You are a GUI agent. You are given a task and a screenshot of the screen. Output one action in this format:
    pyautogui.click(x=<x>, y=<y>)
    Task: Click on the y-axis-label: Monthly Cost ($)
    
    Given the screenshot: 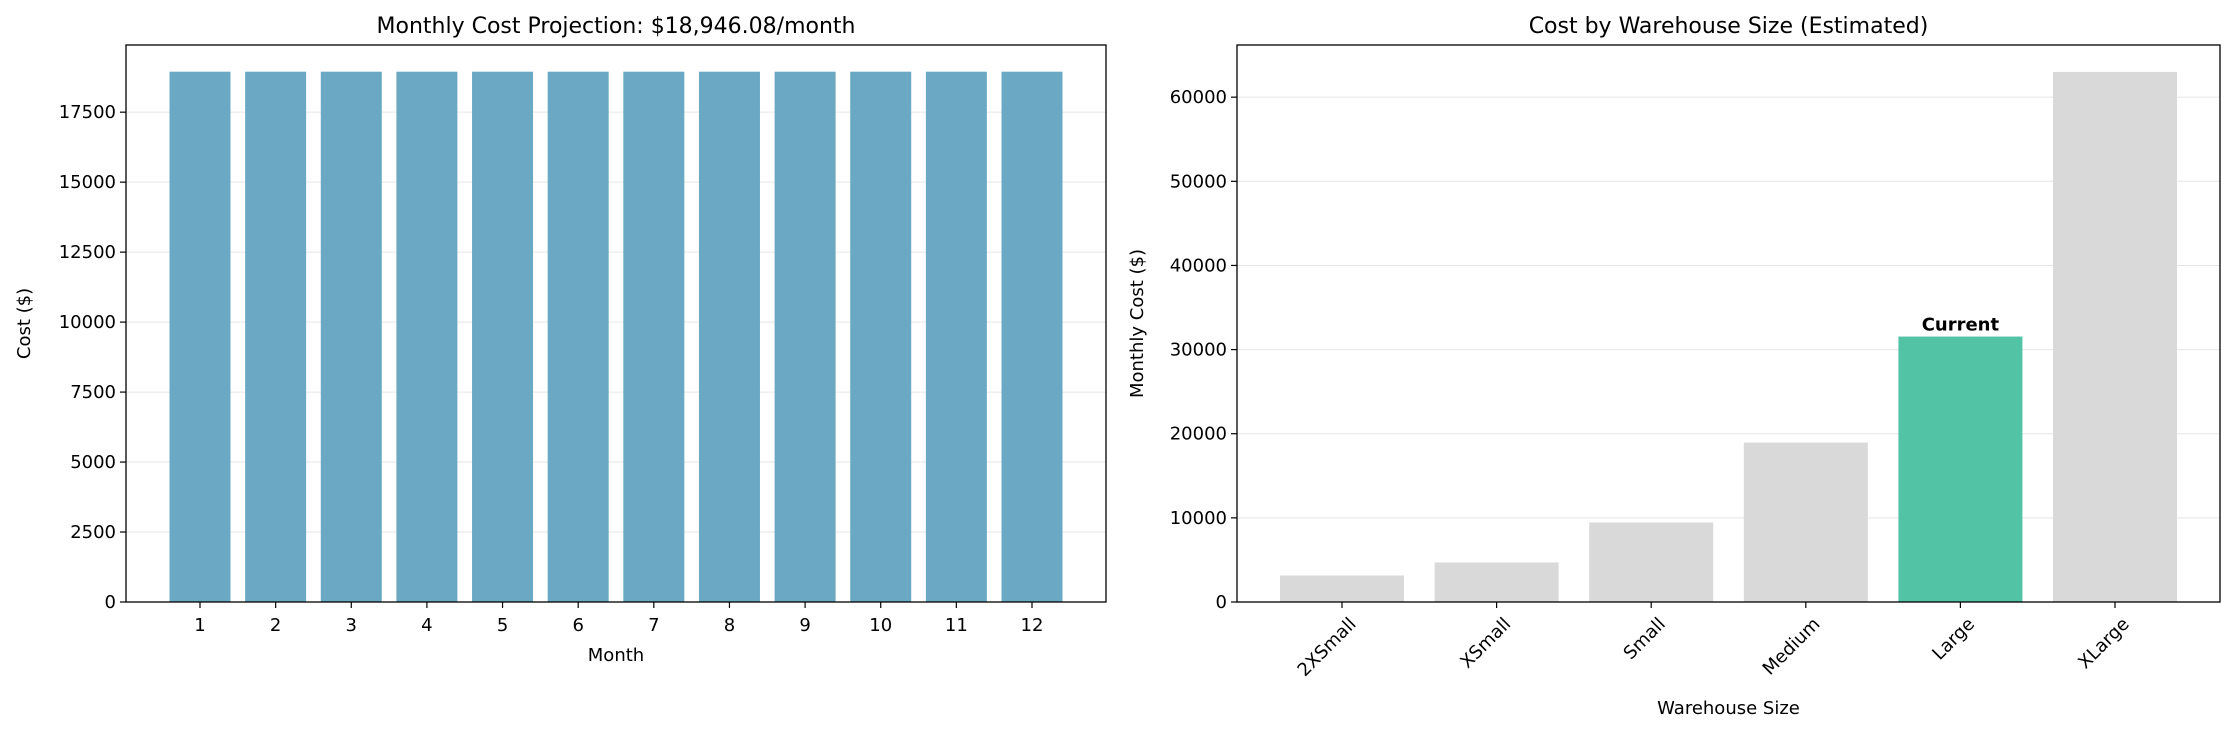 What is the action you would take?
    pyautogui.click(x=1137, y=323)
    